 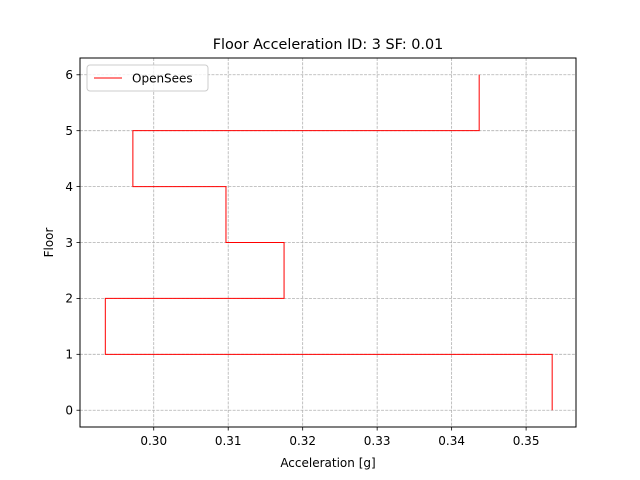 I want to click on x-tick-label: 0.31, so click(x=228, y=441).